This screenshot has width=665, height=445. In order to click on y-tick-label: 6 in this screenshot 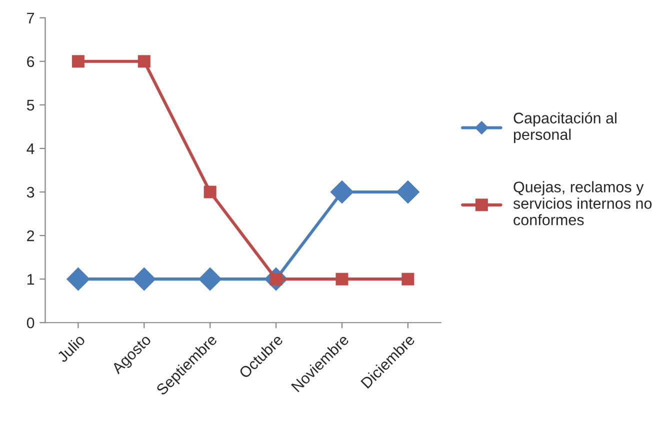, I will do `click(30, 62)`.